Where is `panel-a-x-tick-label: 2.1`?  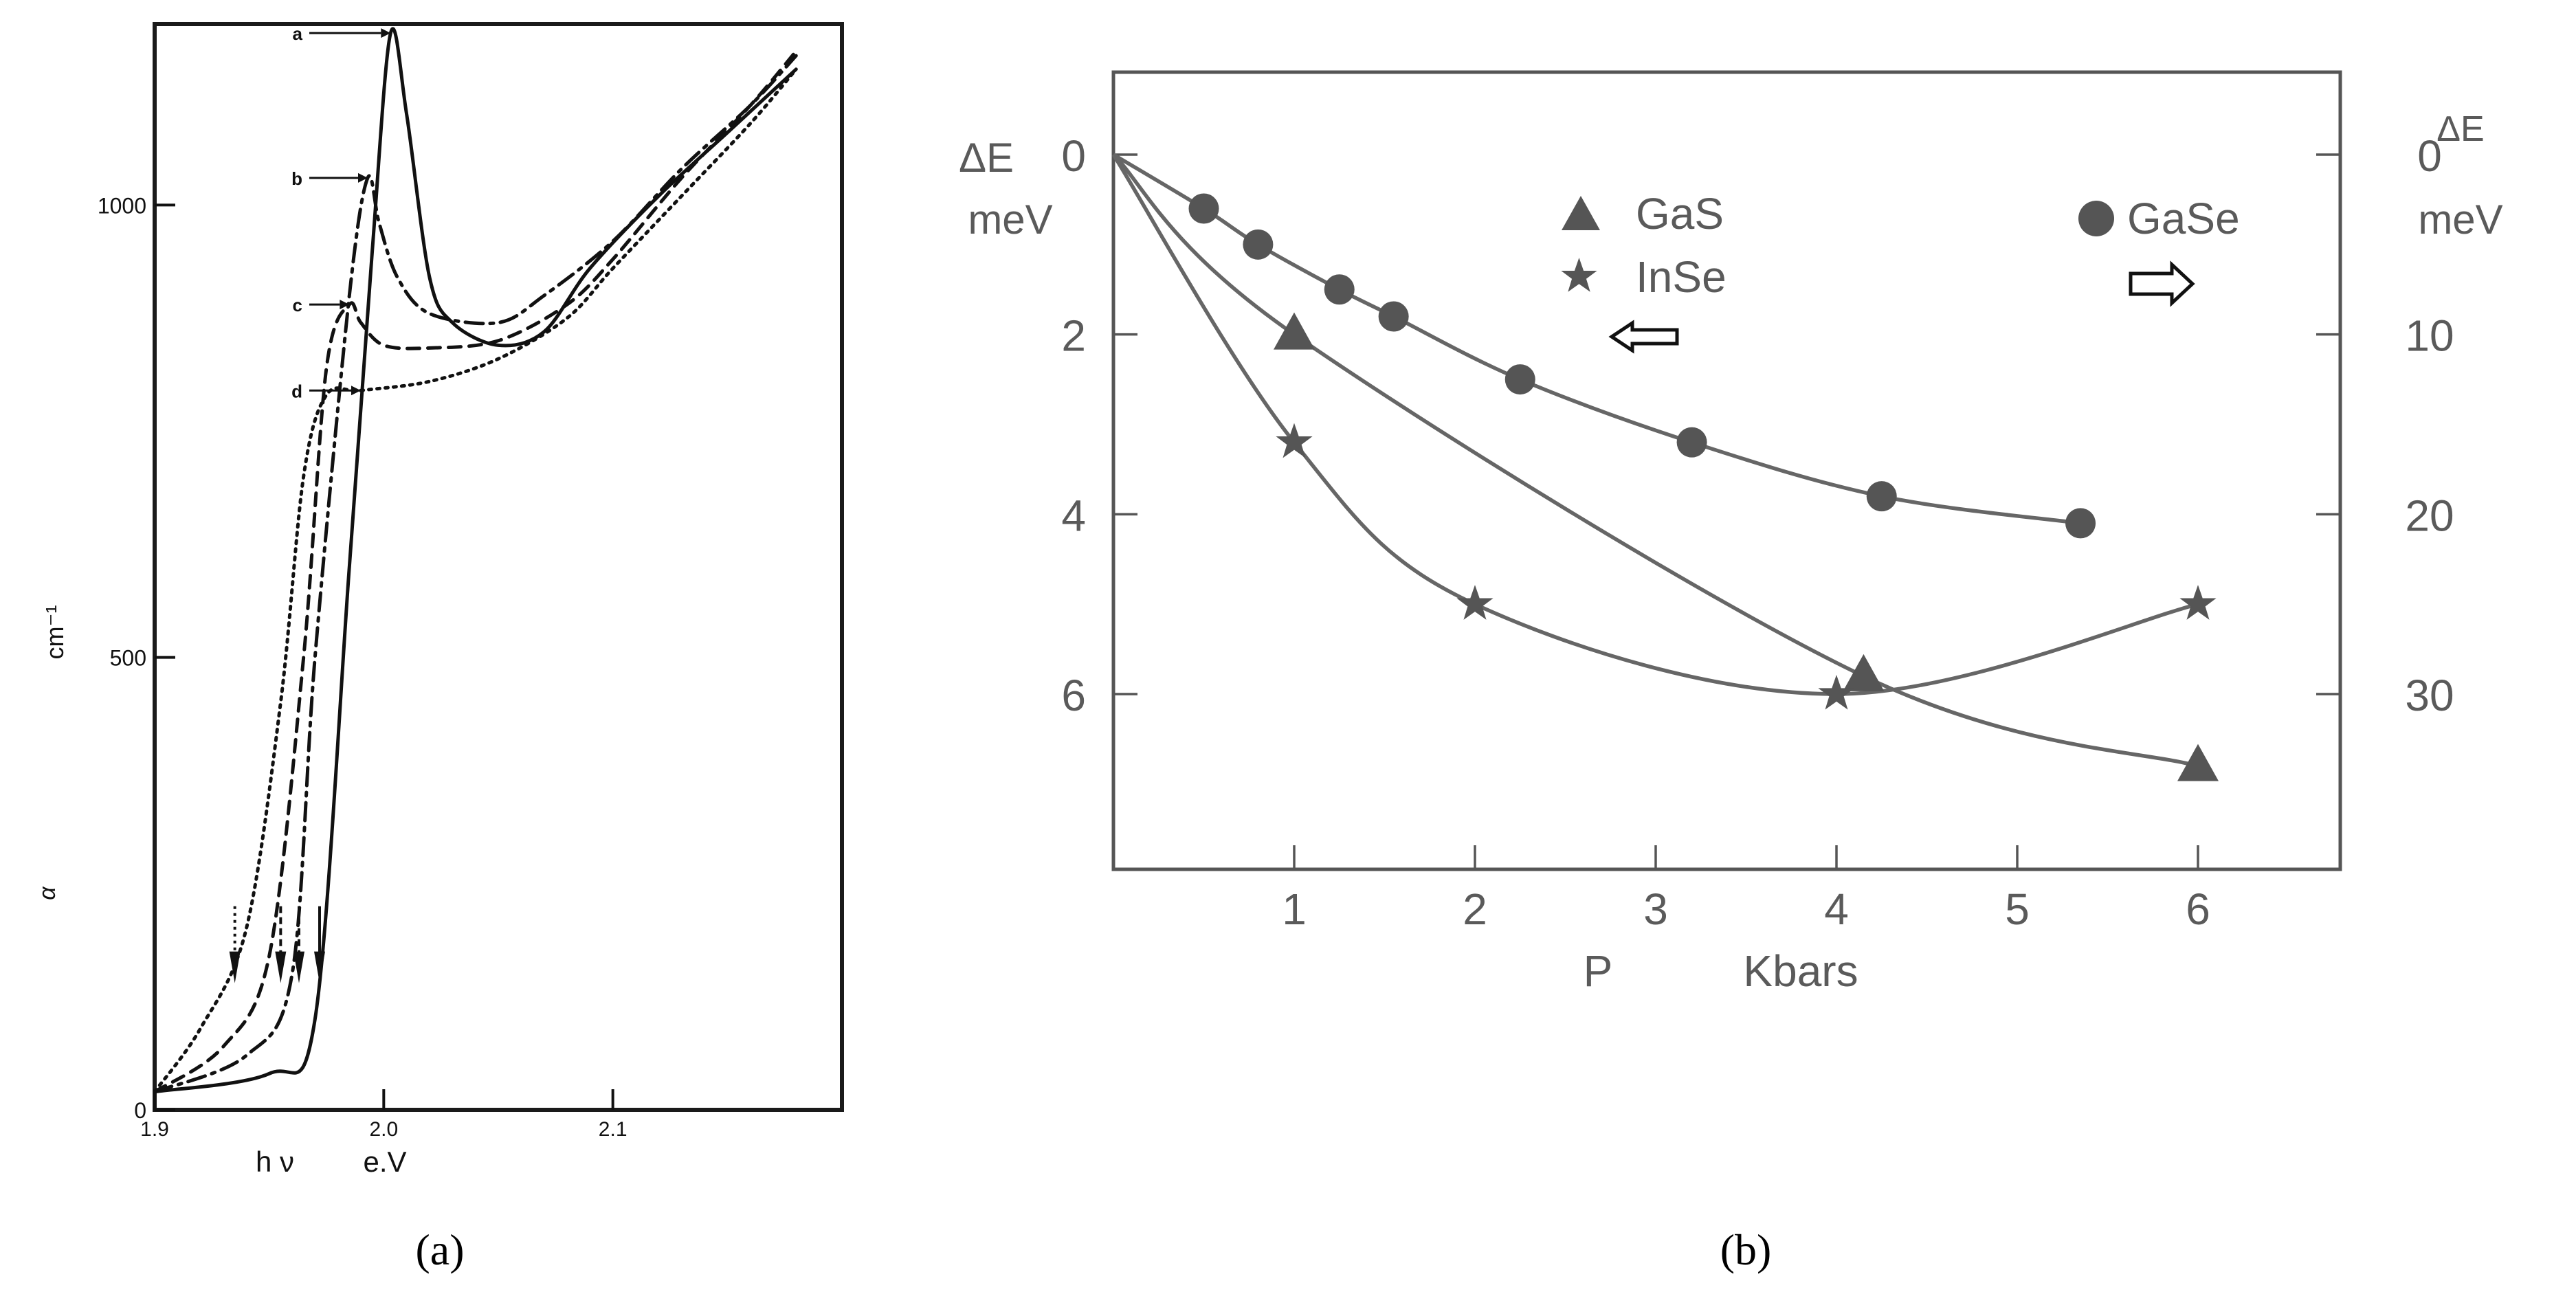 panel-a-x-tick-label: 2.1 is located at coordinates (613, 1129).